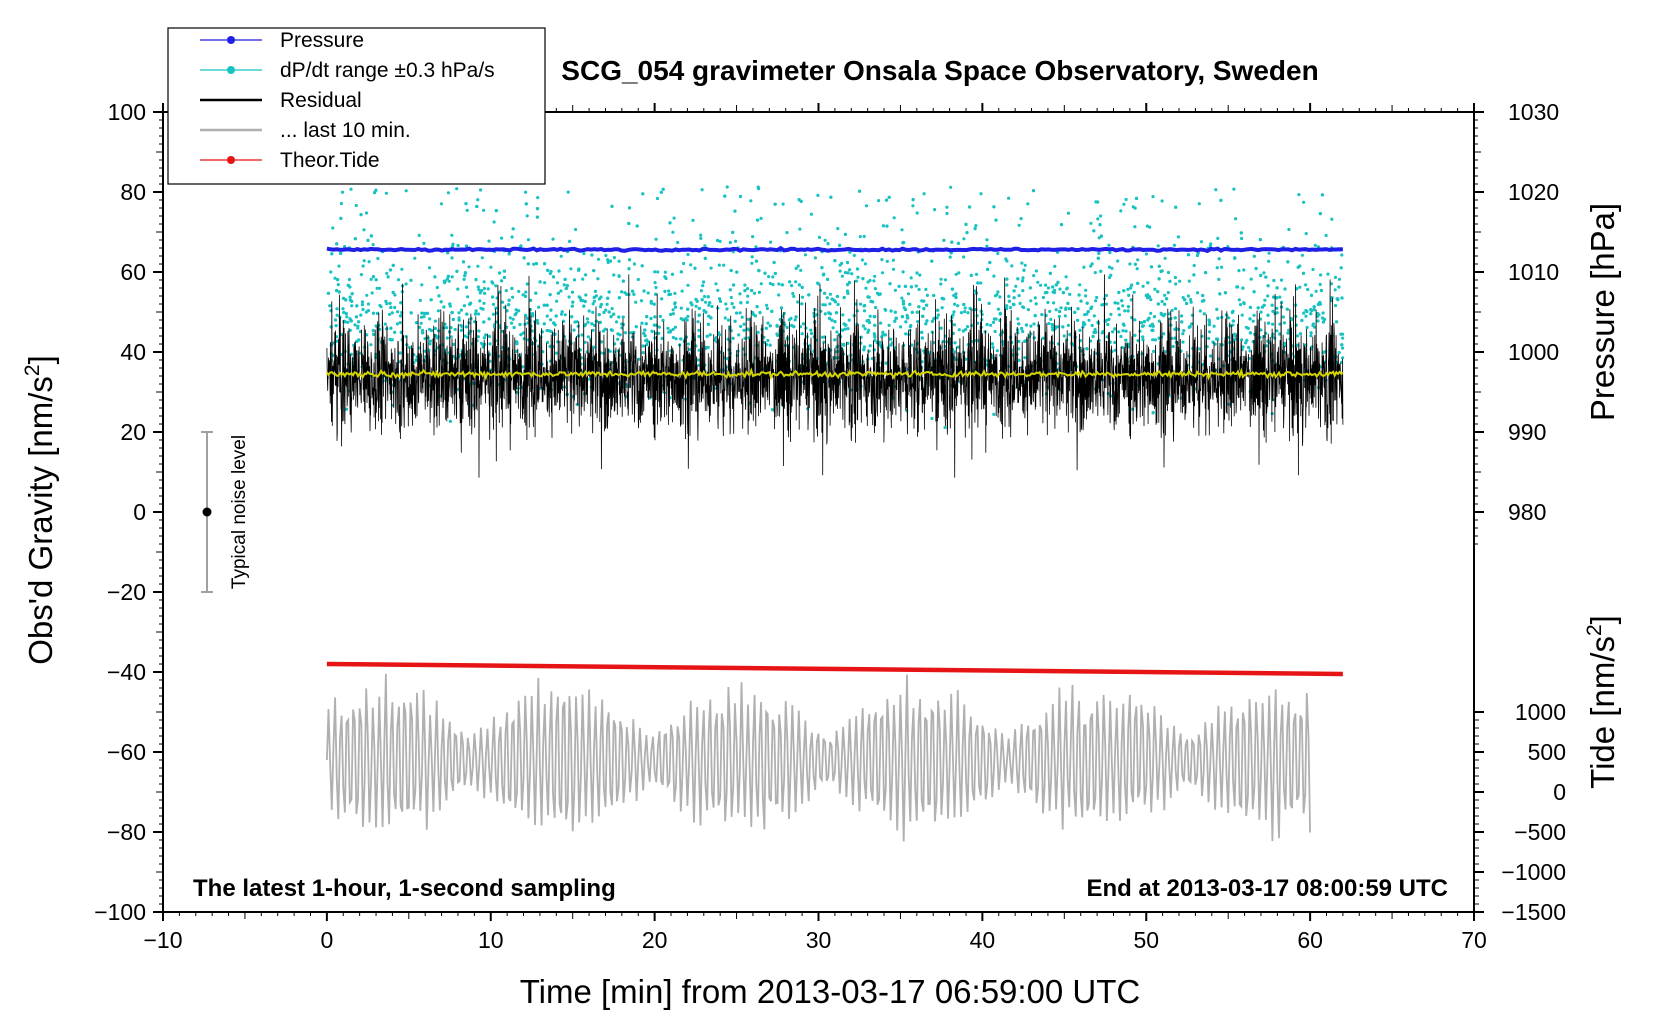 This screenshot has width=1660, height=1020. I want to click on y-axis-left: −100 −80 −60 −40 −20 0 20 40 60 80 100, so click(128, 512).